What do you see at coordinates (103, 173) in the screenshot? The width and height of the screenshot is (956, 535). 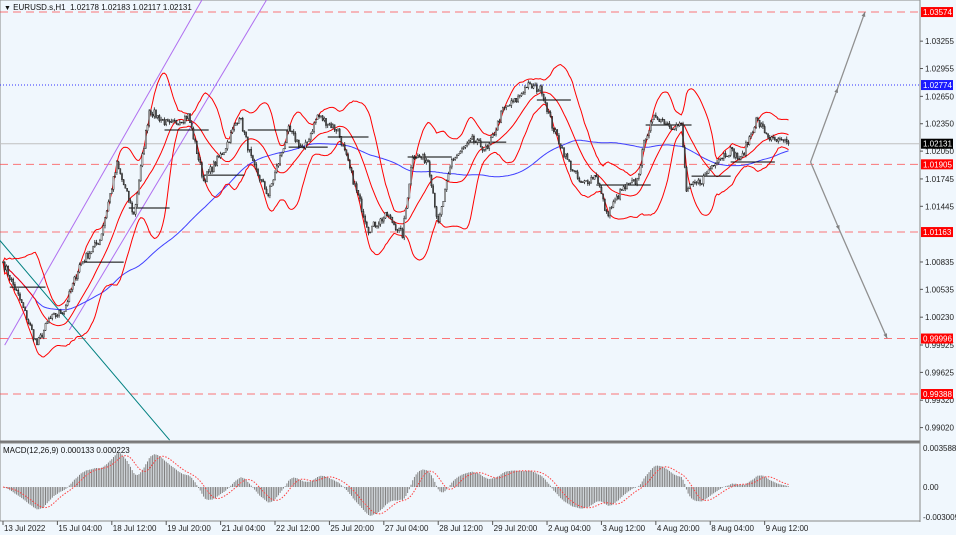 I see `channel-line-upper` at bounding box center [103, 173].